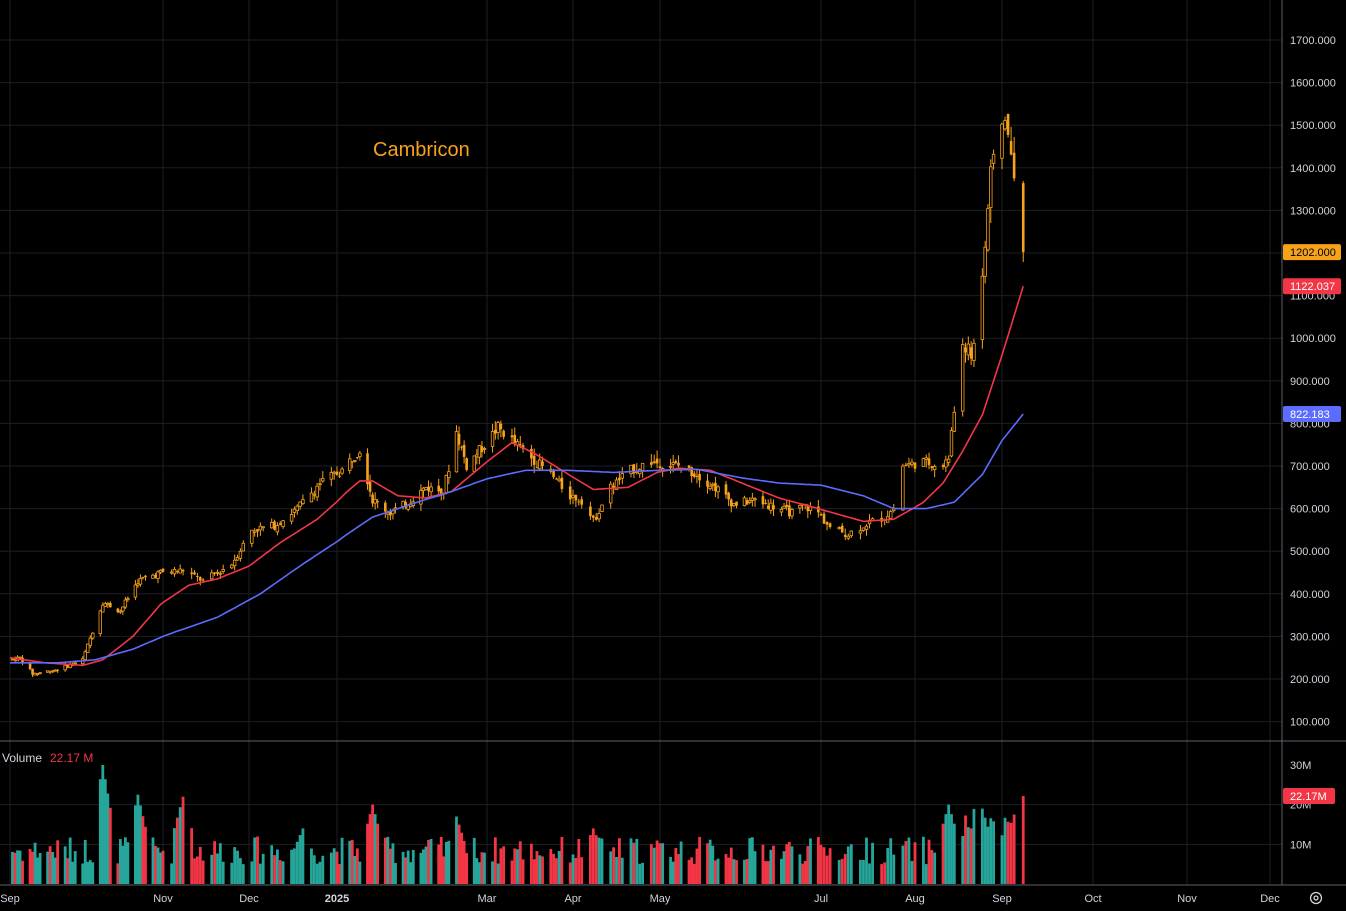 This screenshot has height=911, width=1346. What do you see at coordinates (1310, 637) in the screenshot?
I see `price-tick-label: 300.000` at bounding box center [1310, 637].